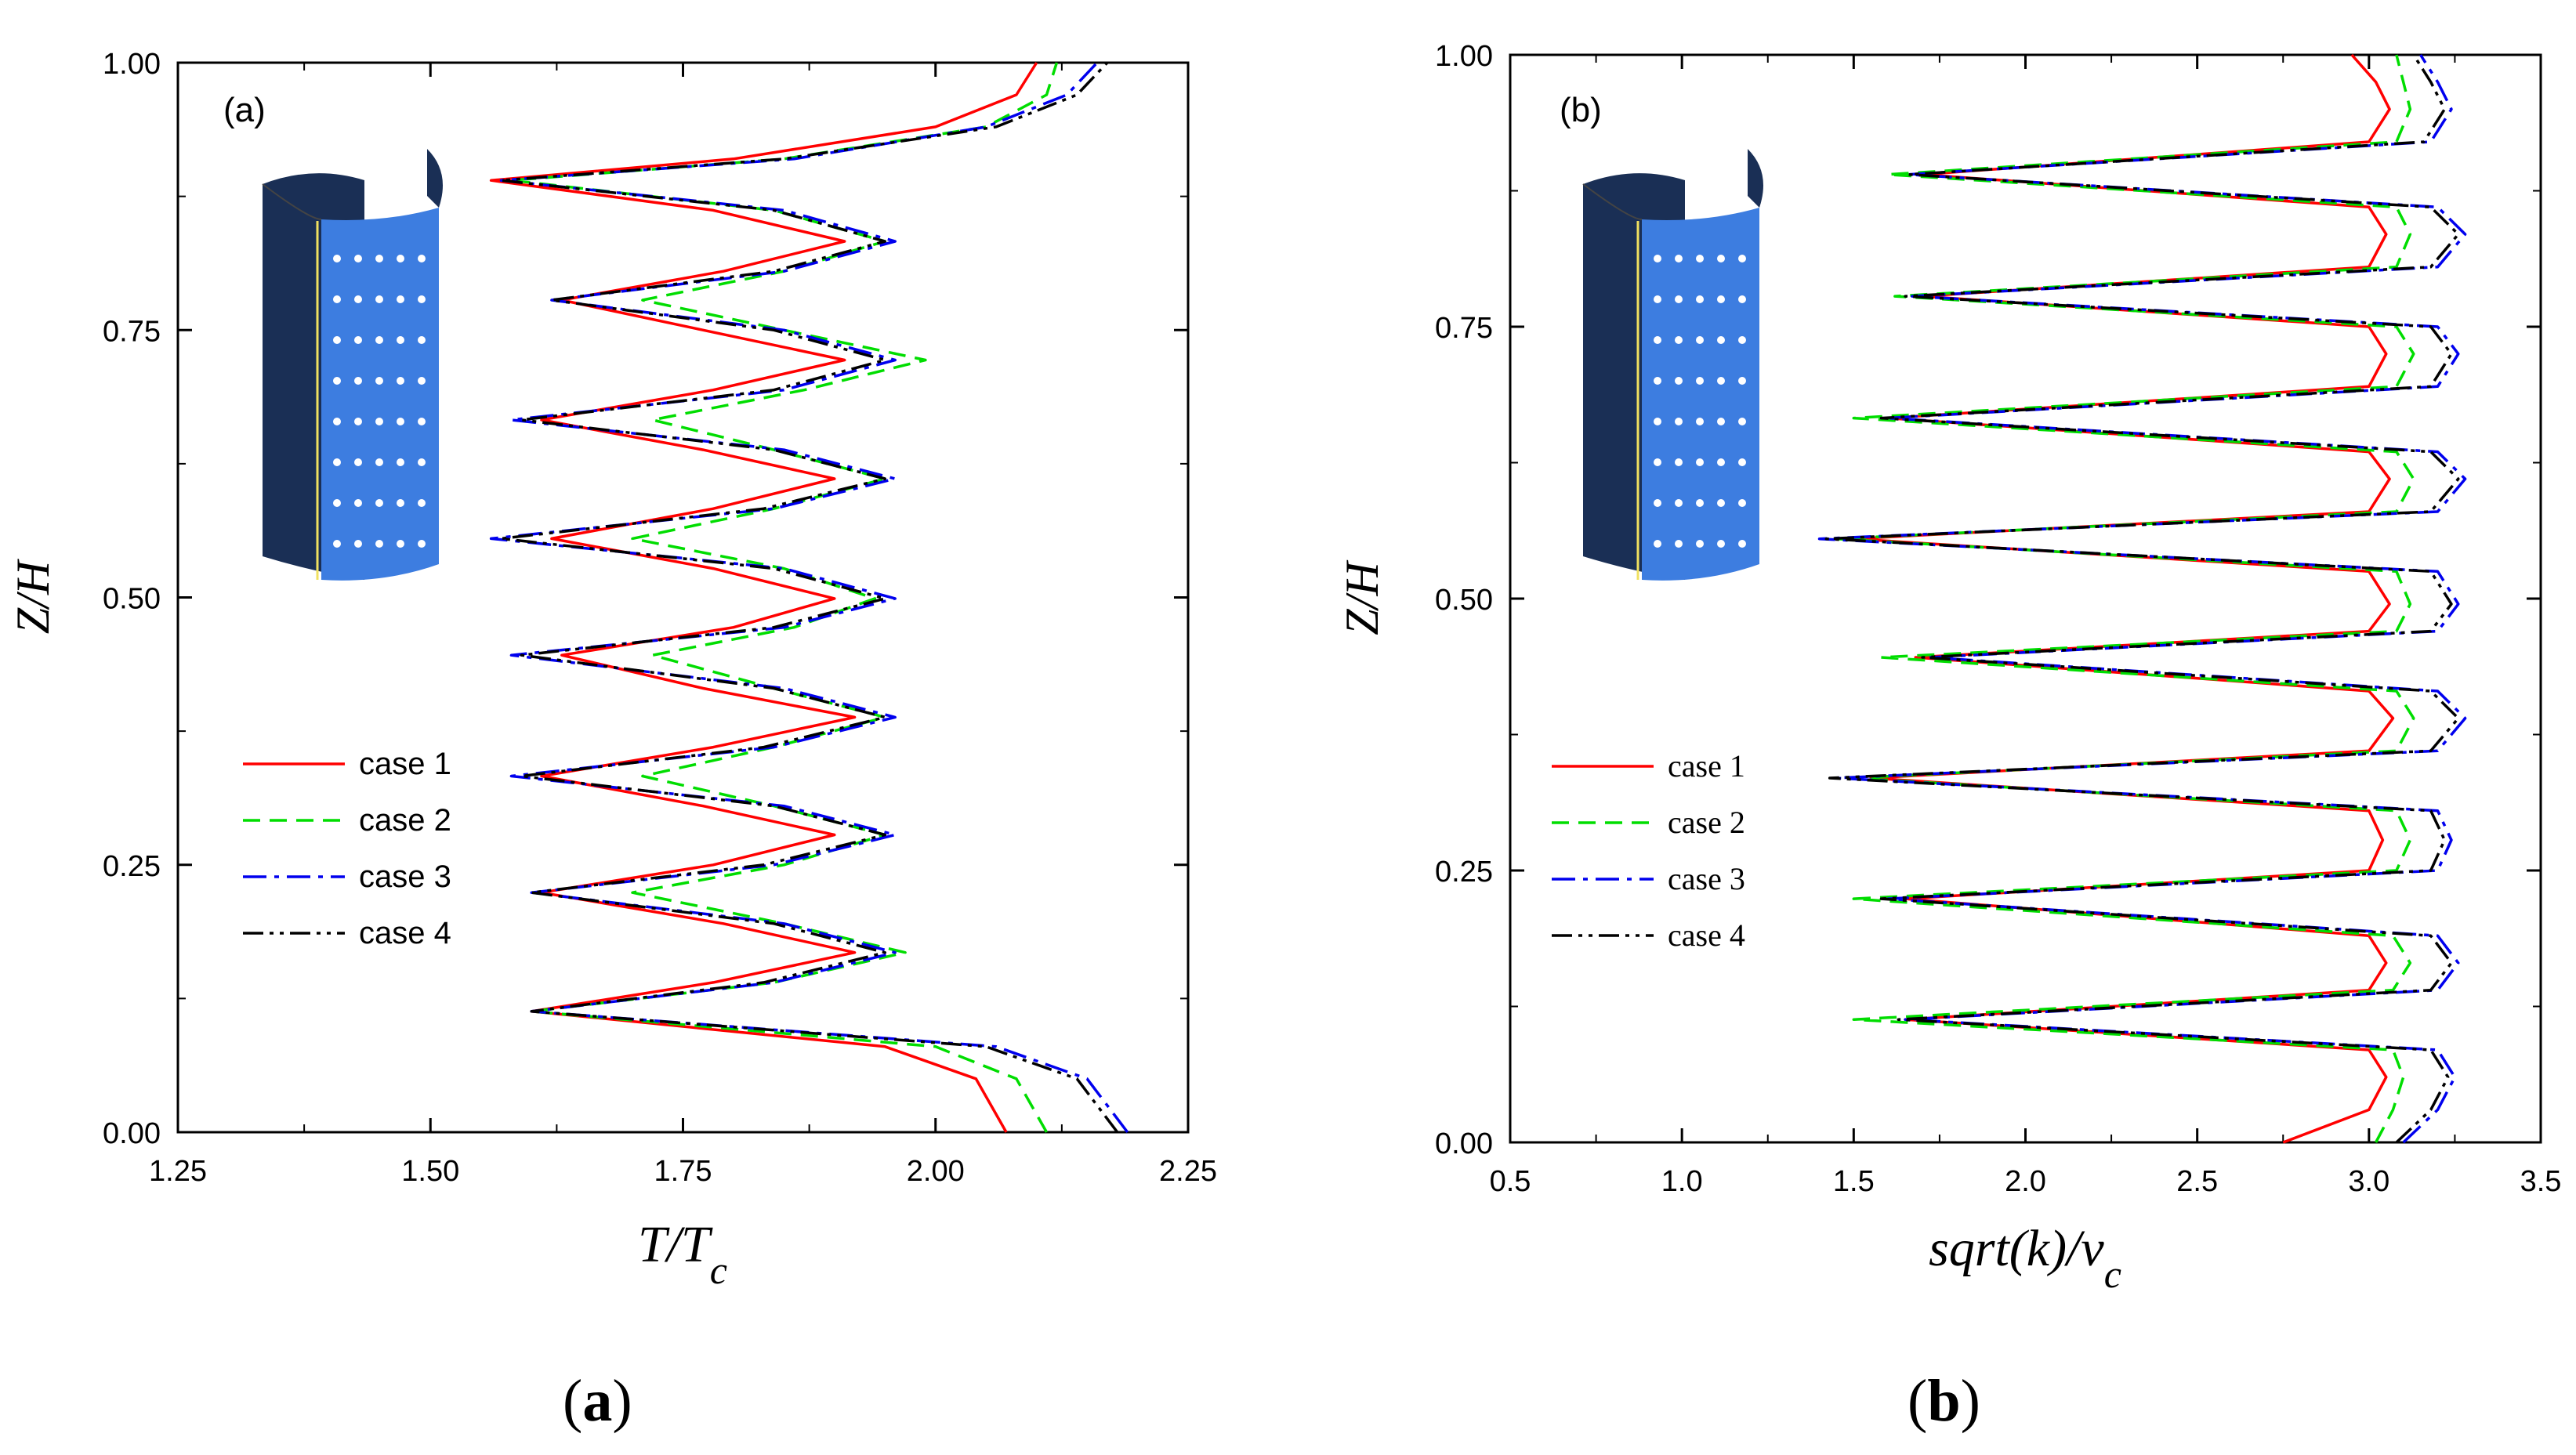 This screenshot has width=2576, height=1455. I want to click on a-y-tick-label: 0.75, so click(132, 331).